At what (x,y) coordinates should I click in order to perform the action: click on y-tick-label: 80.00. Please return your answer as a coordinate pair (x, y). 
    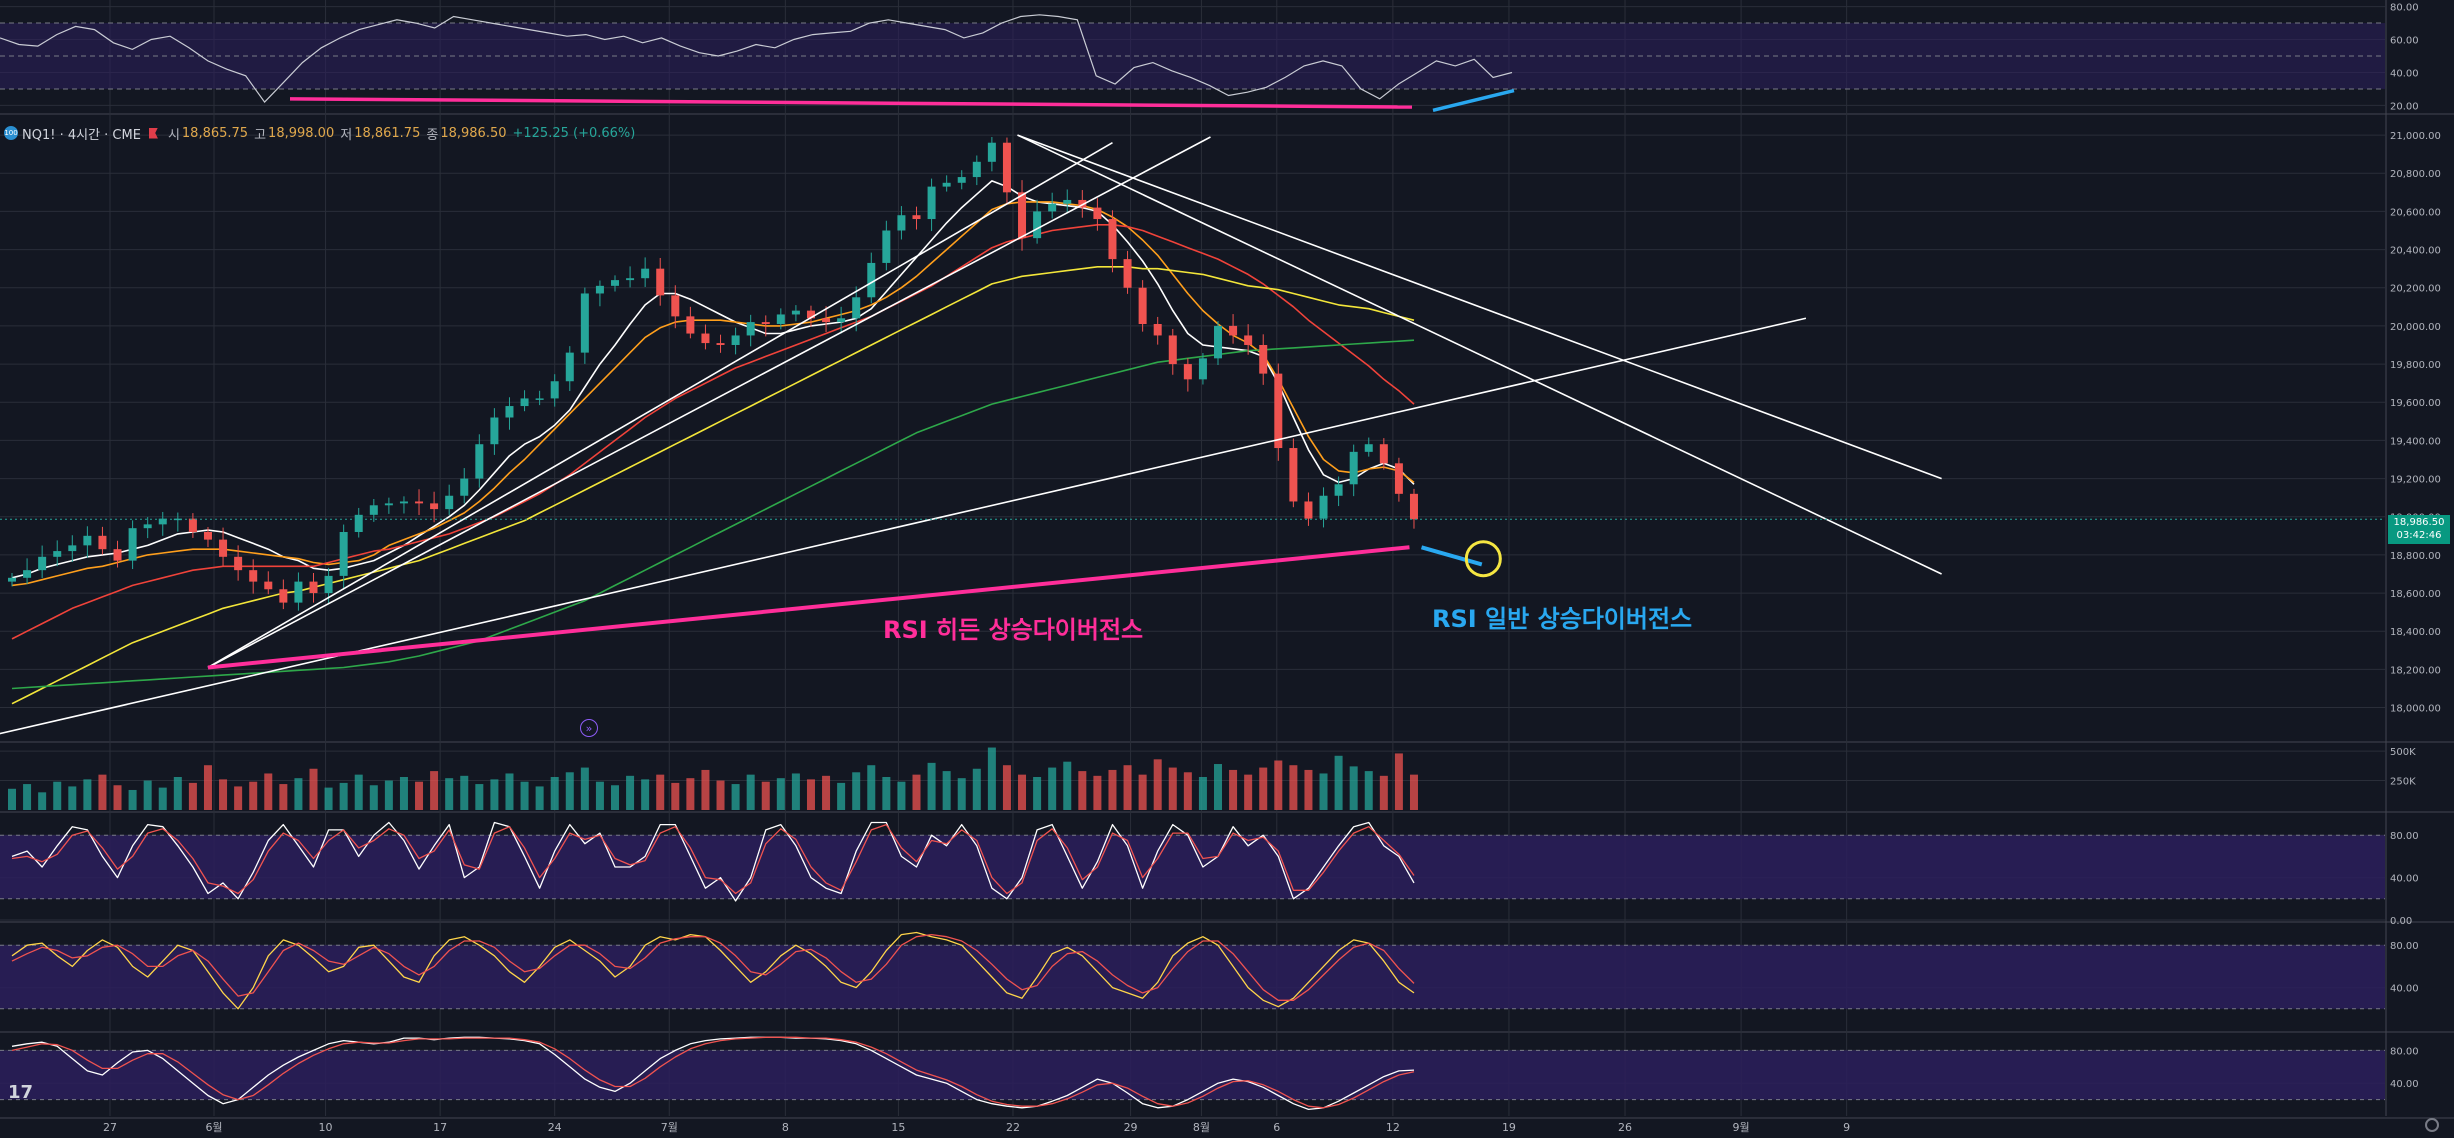
    Looking at the image, I should click on (2404, 836).